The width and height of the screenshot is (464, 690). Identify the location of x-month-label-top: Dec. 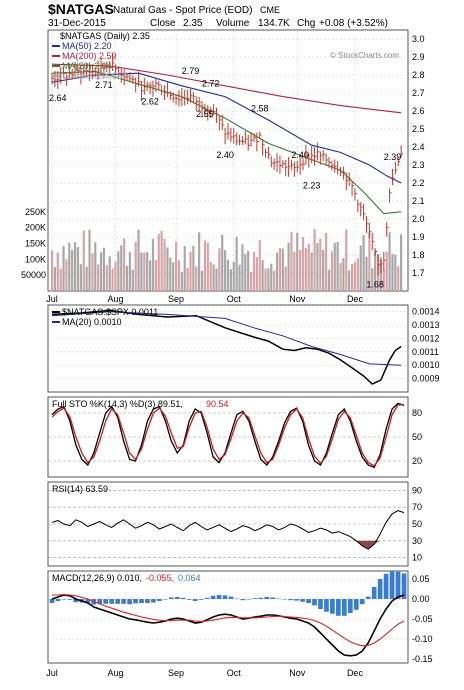
(355, 299).